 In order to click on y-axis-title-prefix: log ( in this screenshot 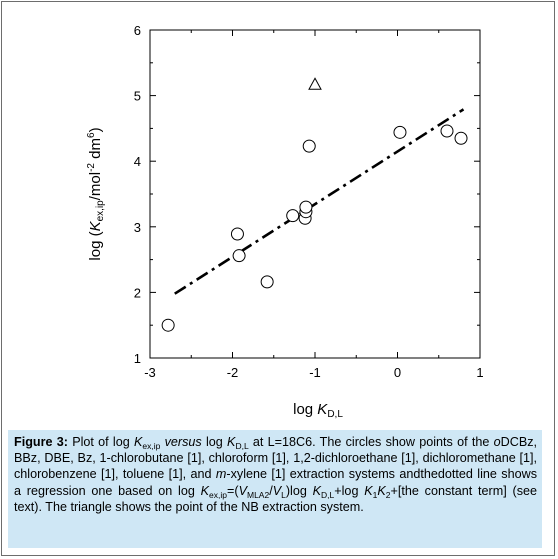, I will do `click(95, 245)`.